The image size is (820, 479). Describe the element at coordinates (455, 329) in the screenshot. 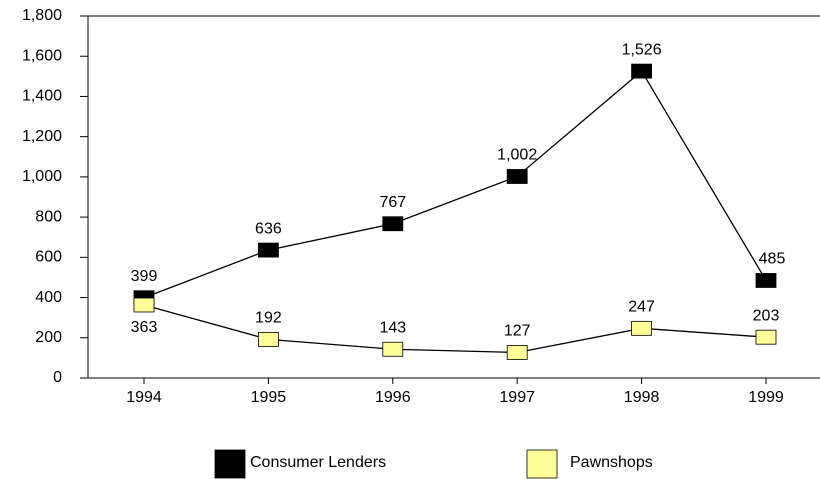

I see `series-line` at that location.